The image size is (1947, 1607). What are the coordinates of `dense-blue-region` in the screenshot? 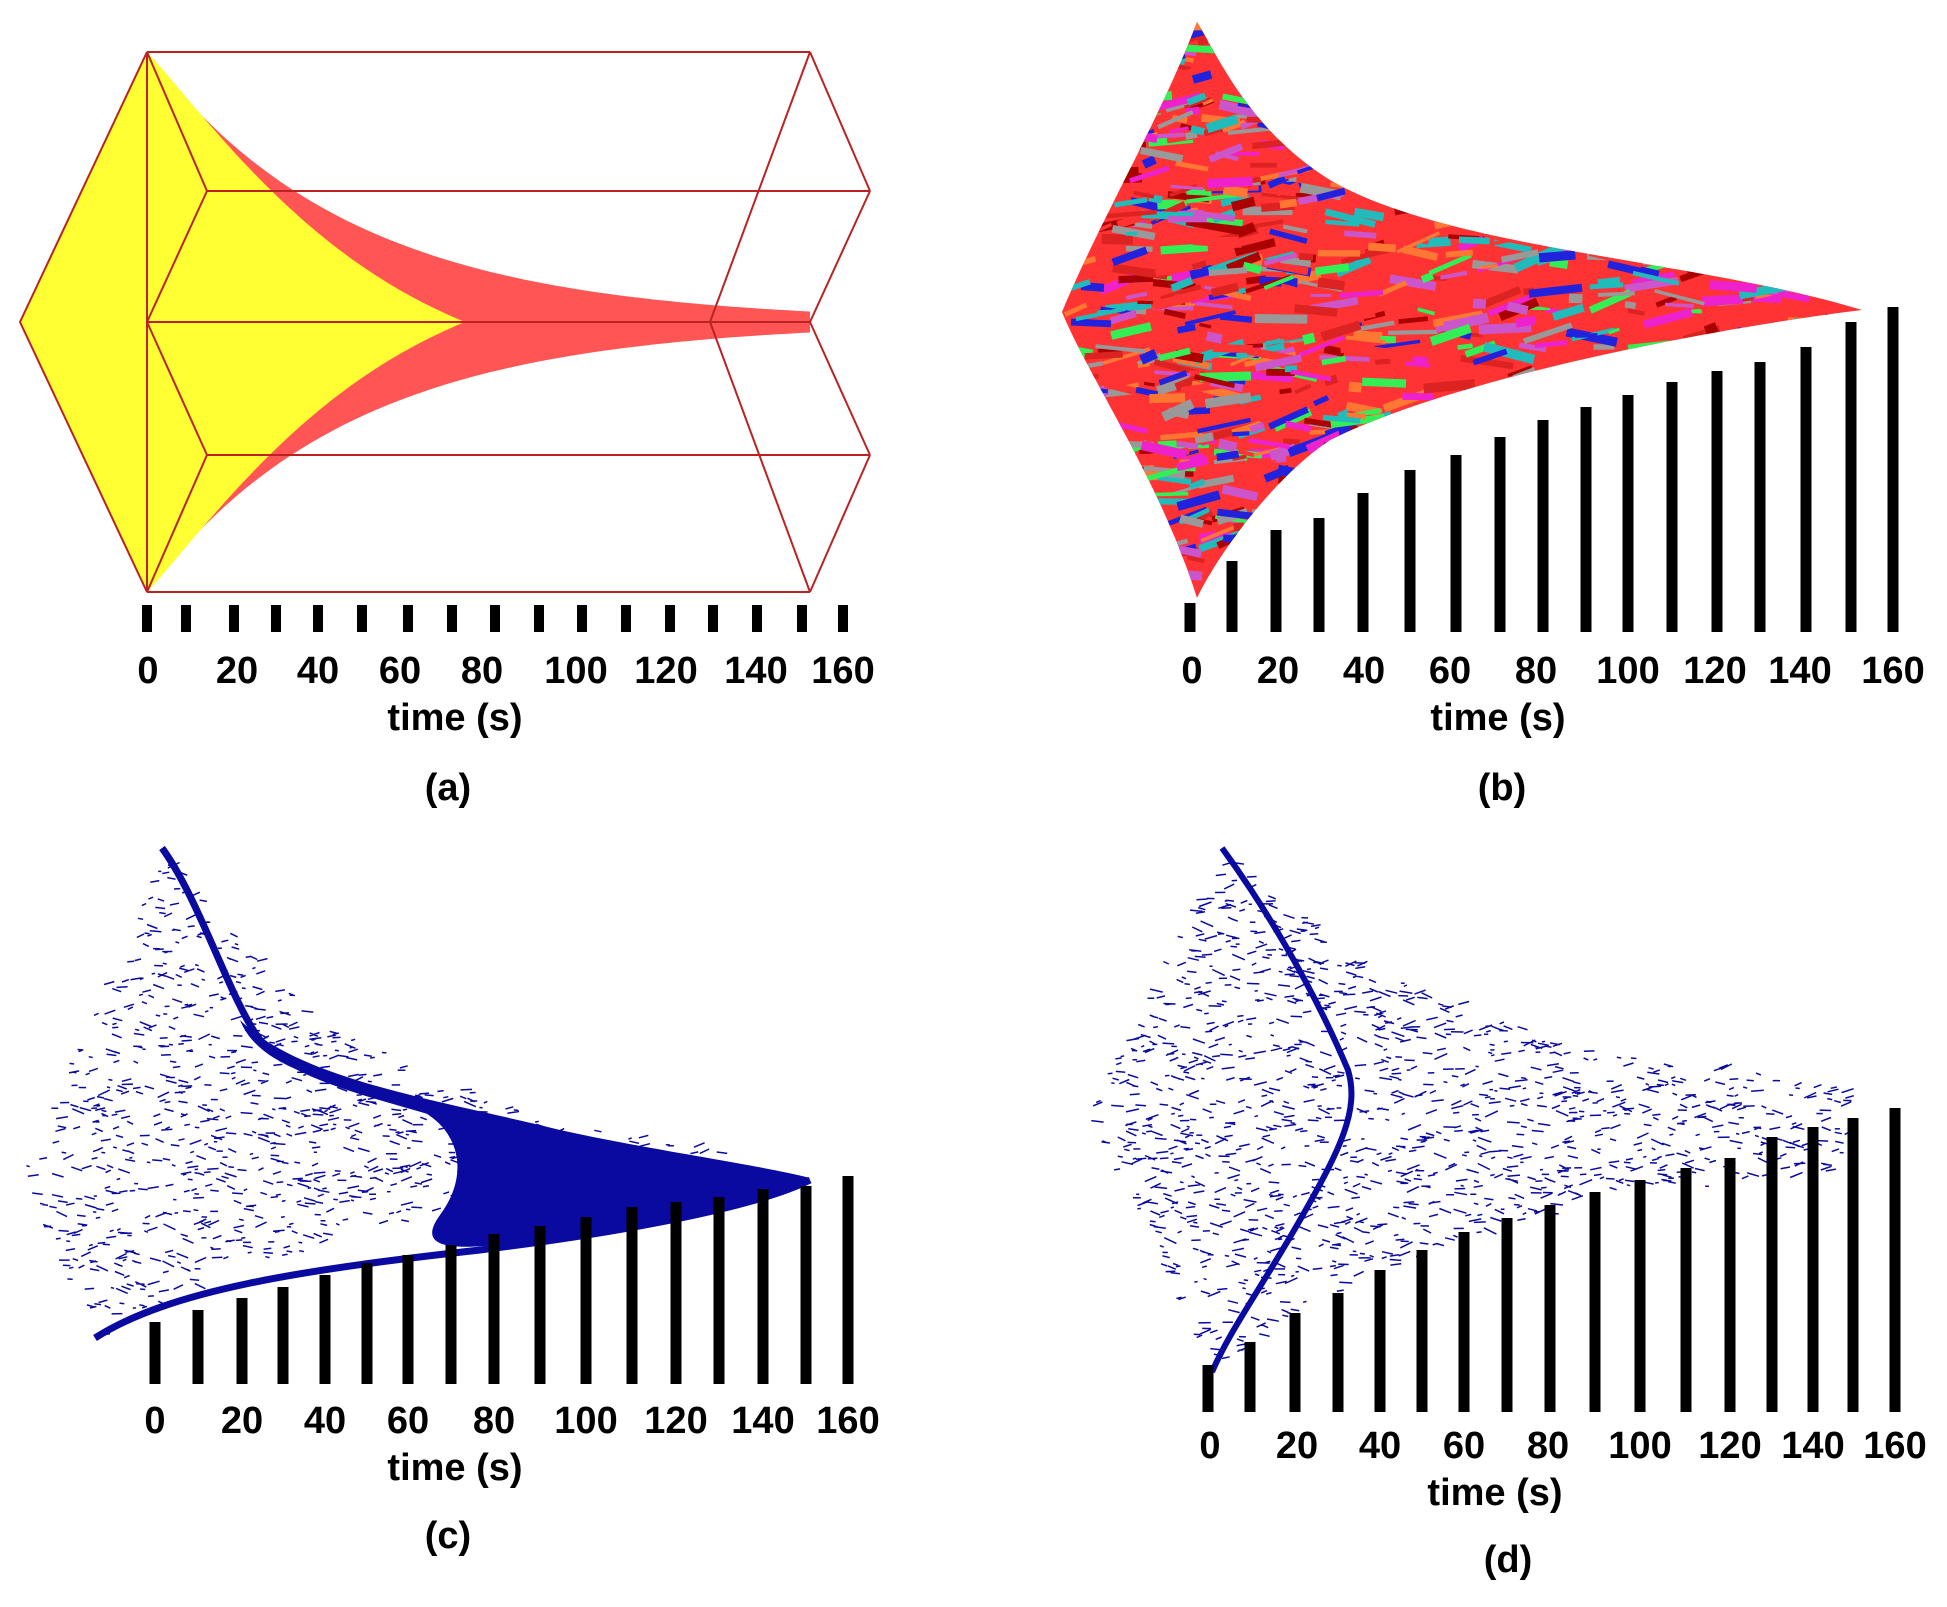 It's located at (525, 1133).